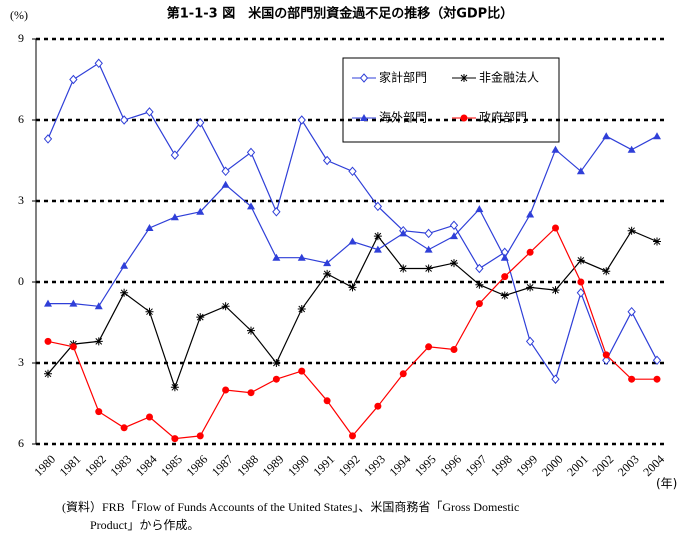  I want to click on legend-label: 政府部門, so click(503, 117).